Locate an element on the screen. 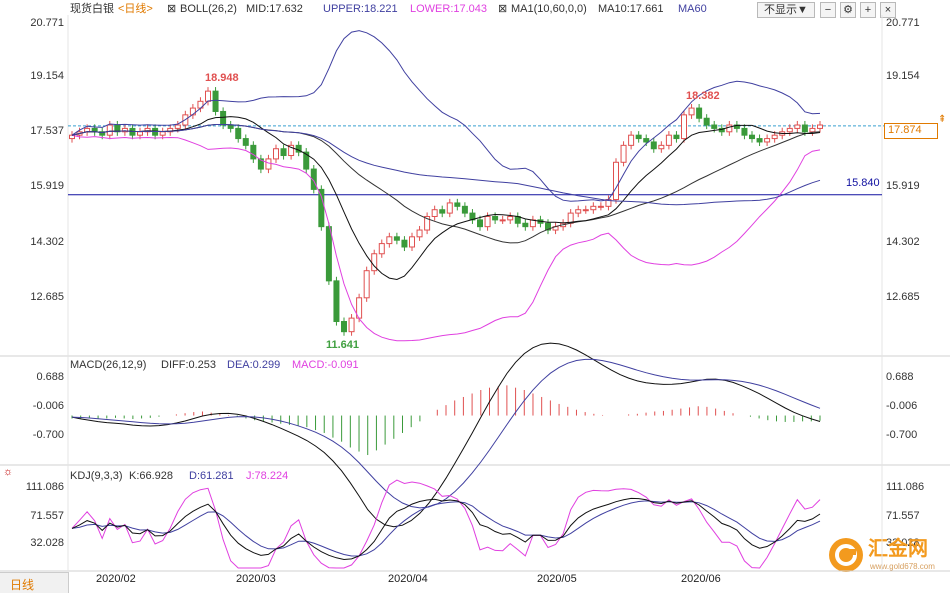 Image resolution: width=950 pixels, height=593 pixels. price-tick-left: 20.771 is located at coordinates (47, 23).